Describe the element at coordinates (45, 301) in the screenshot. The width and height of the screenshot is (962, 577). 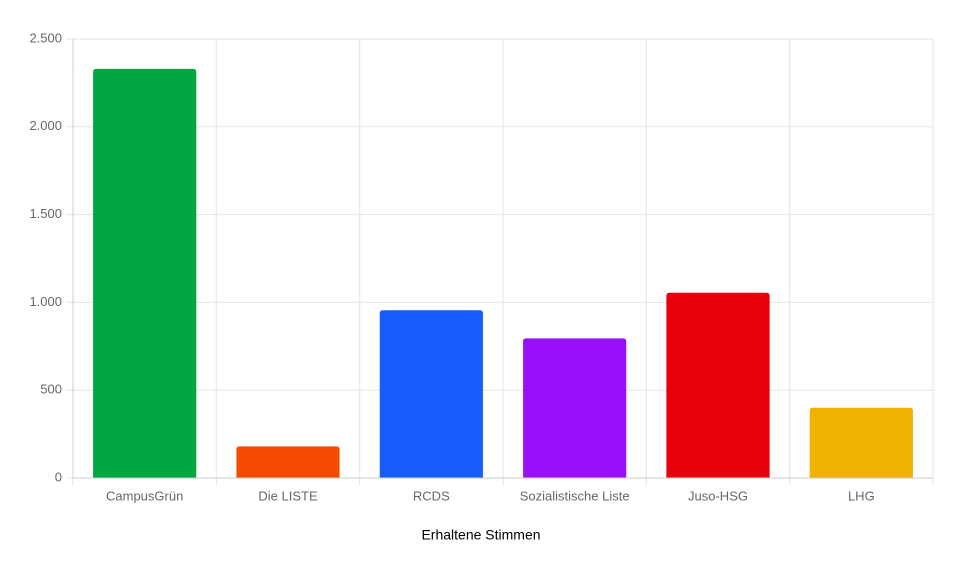
I see `y-tick-label: 1.000` at that location.